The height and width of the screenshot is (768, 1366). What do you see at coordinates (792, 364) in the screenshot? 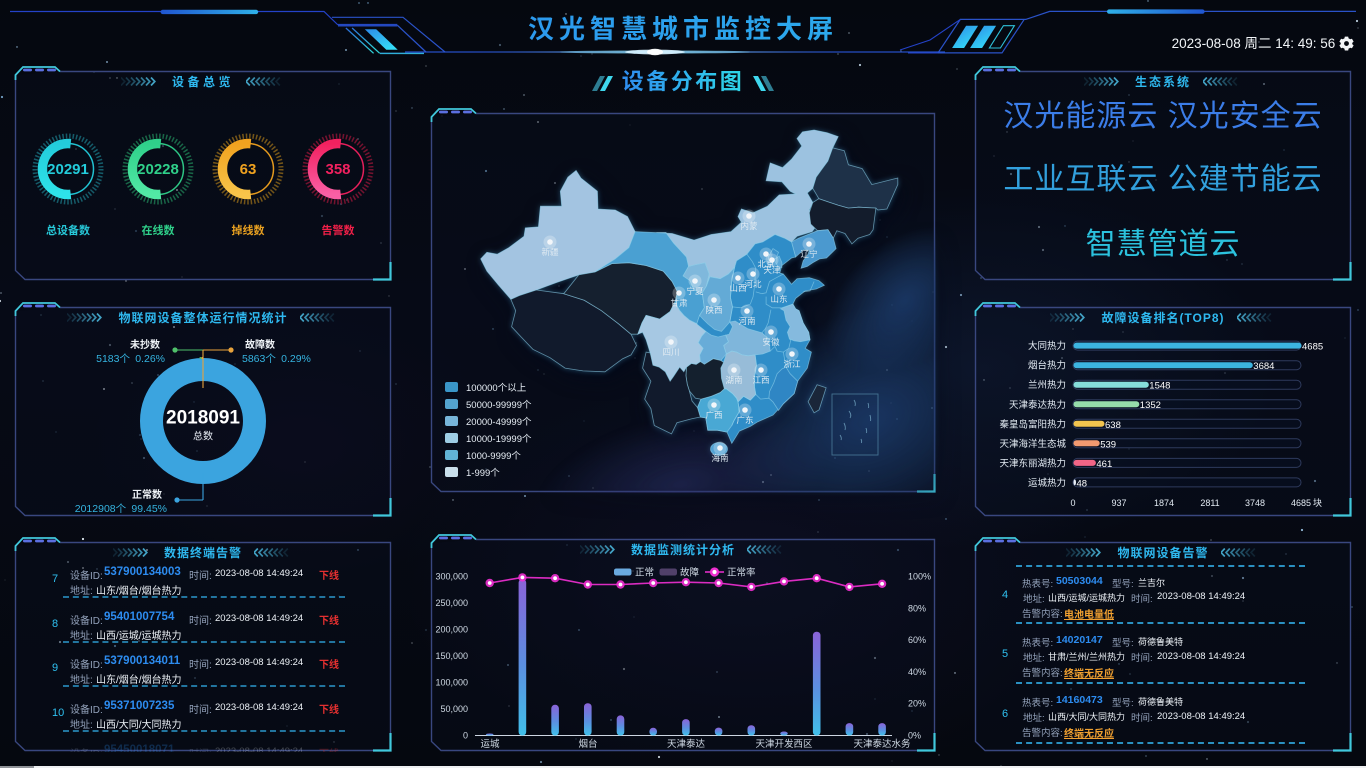
I see `svg-text: 浙江` at bounding box center [792, 364].